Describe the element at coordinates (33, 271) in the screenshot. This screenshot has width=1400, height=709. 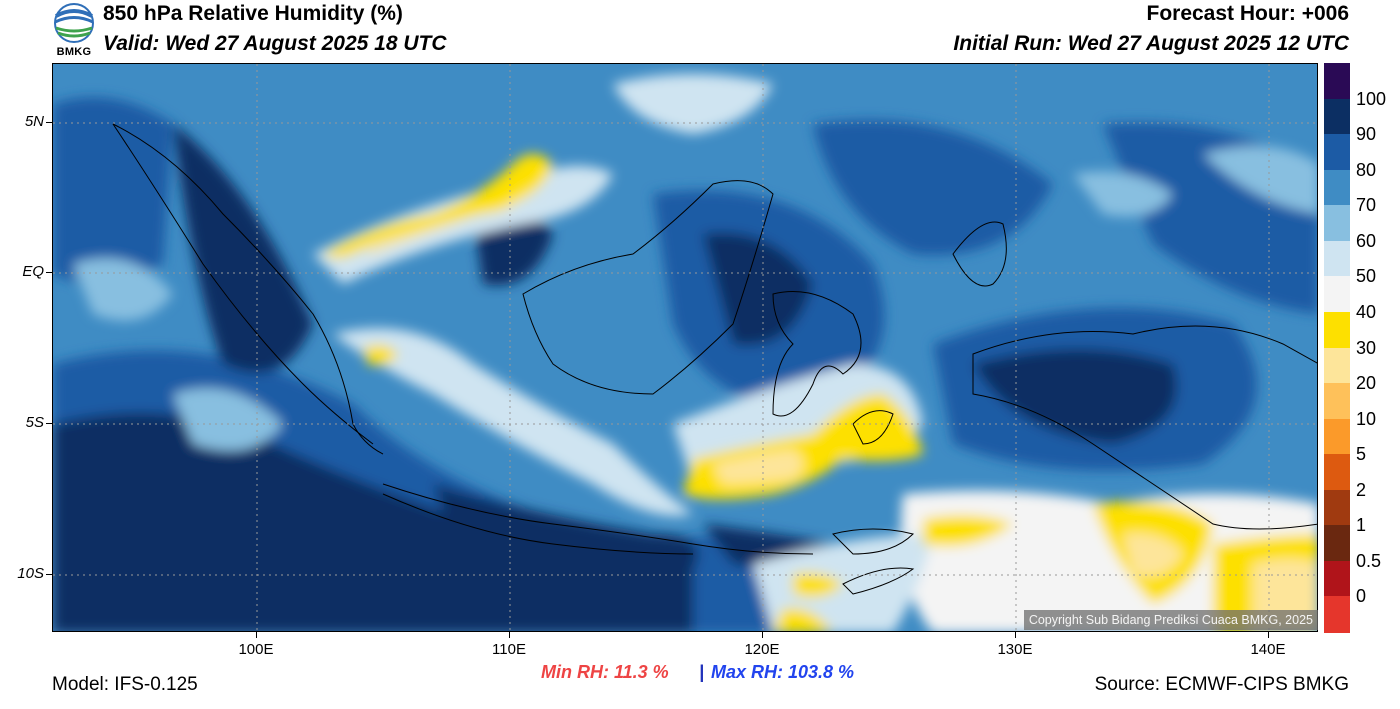
I see `lat-label-eq: EQ` at that location.